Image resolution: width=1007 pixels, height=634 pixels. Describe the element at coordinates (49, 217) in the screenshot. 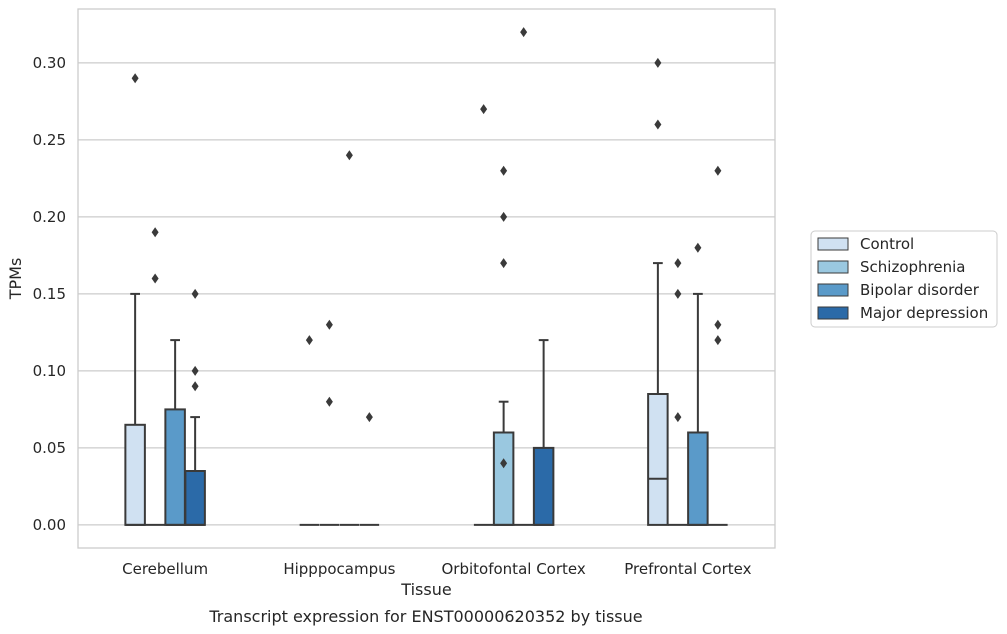

I see `y-tick-label: 0.20` at that location.